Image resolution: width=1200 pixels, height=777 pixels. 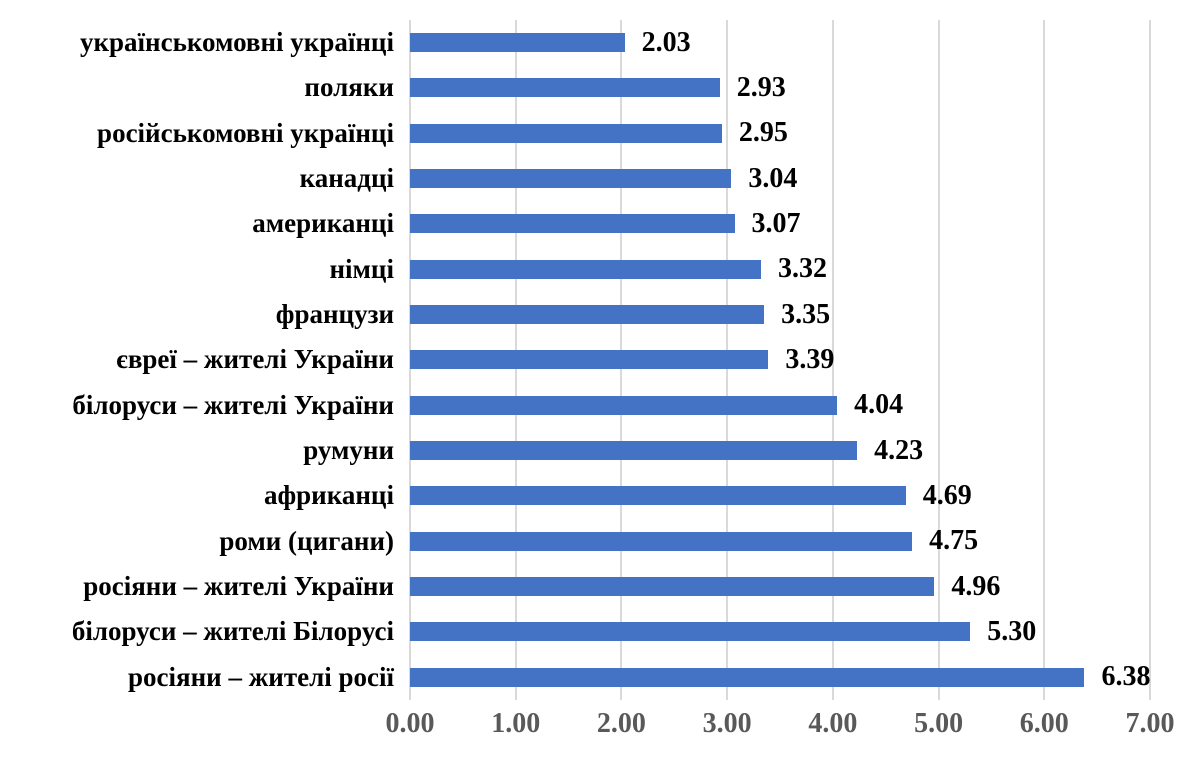 What do you see at coordinates (306, 540) in the screenshot?
I see `category-label: роми (цигани)` at bounding box center [306, 540].